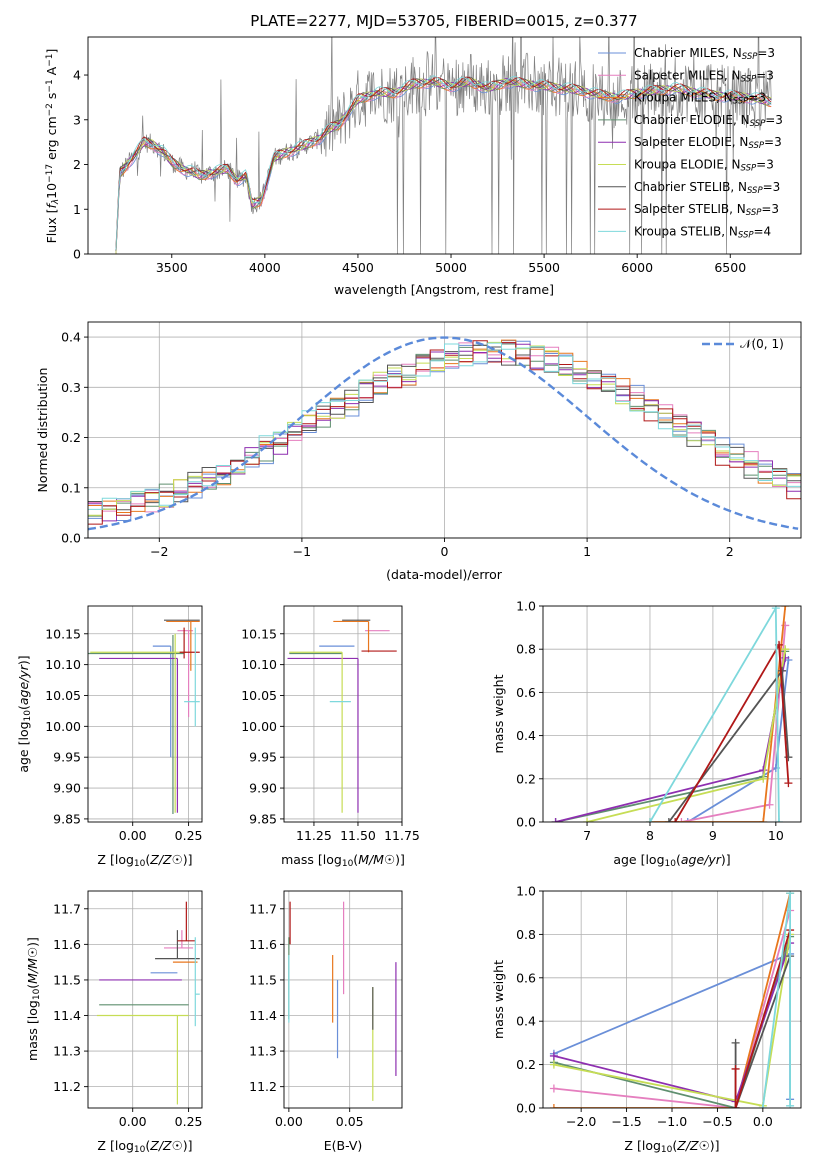 The height and width of the screenshot is (1174, 819). Describe the element at coordinates (526, 649) in the screenshot. I see `mass-weight-age-panel-ytick-label: 0.8` at that location.